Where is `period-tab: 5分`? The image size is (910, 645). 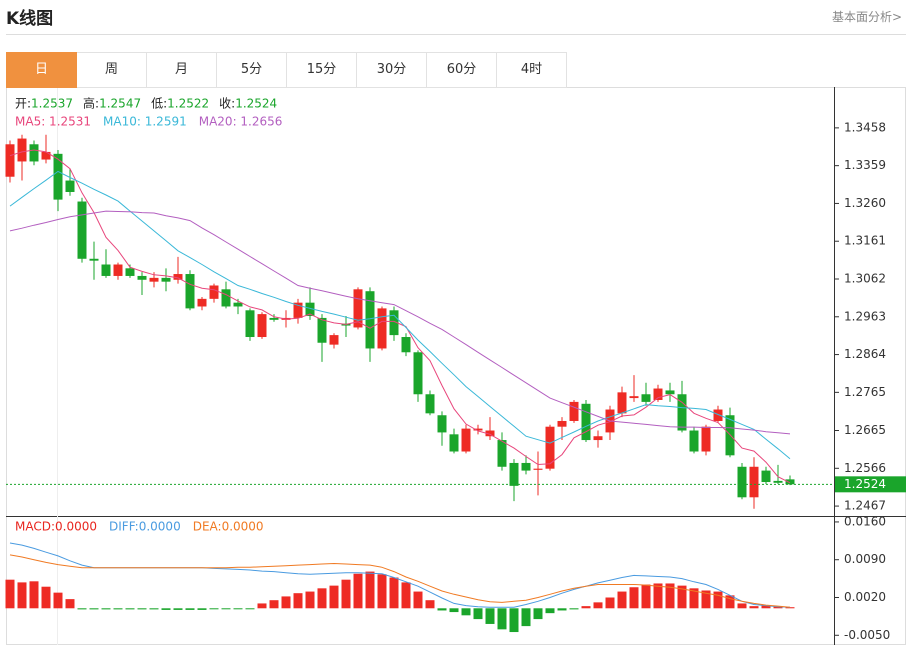
period-tab: 5分 is located at coordinates (252, 70).